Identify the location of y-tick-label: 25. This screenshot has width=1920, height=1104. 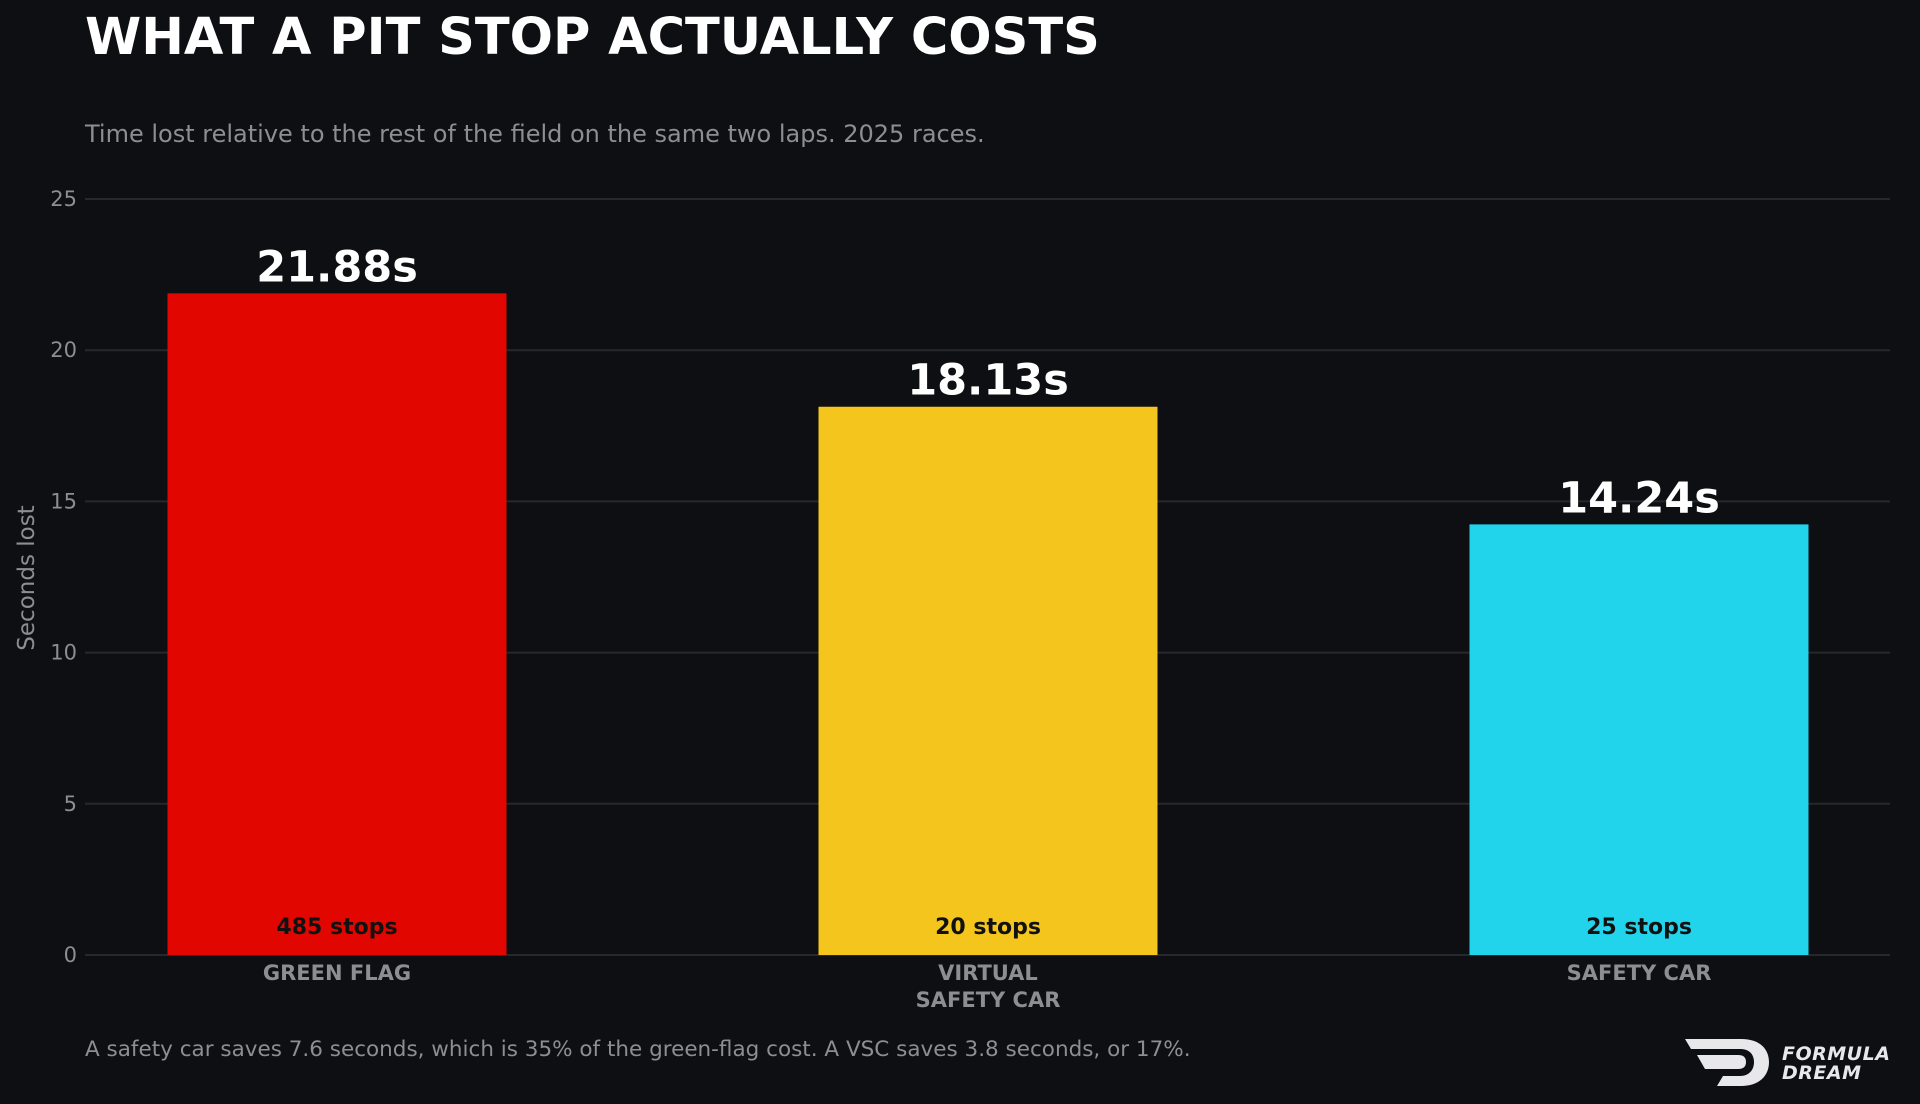
(63, 199).